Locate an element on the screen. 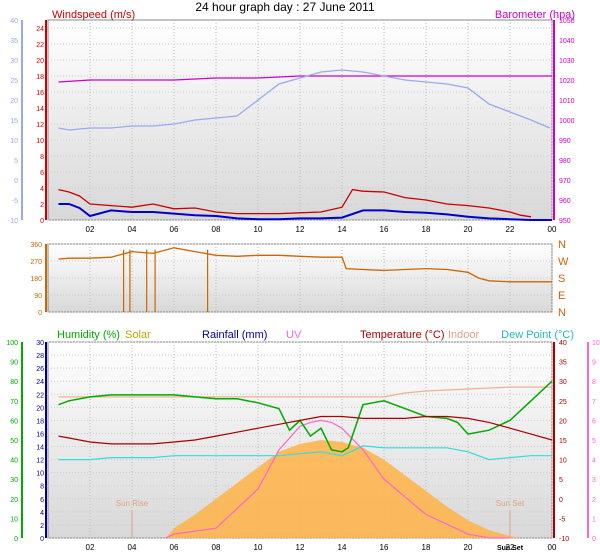  outer-left-tick: -5 is located at coordinates (15, 201).